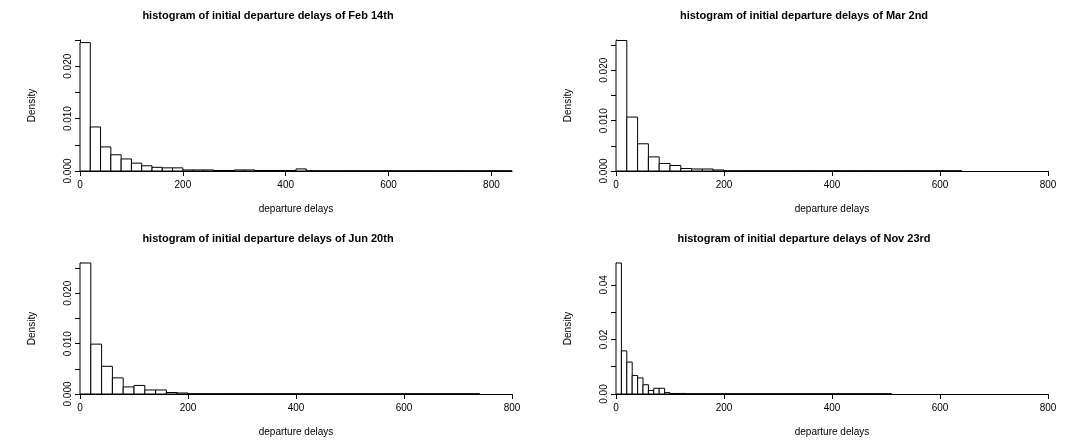  What do you see at coordinates (268, 14) in the screenshot?
I see `chart-title: histogram of initial departure delays of Feb 14th` at bounding box center [268, 14].